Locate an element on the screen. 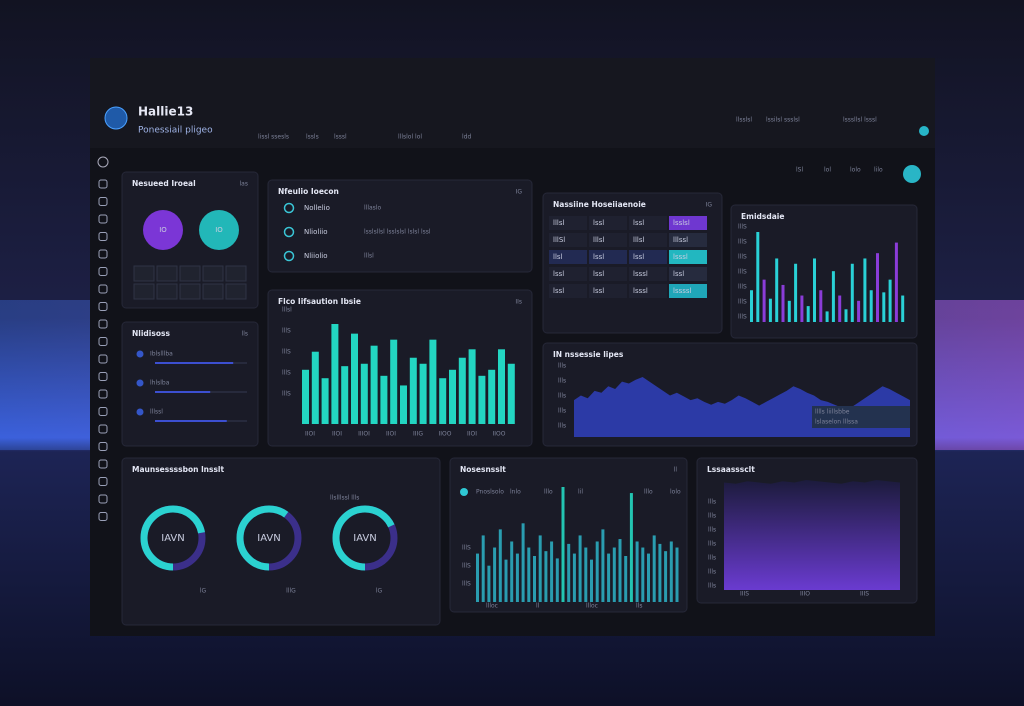 The image size is (1024, 706). x-label: IIOI is located at coordinates (391, 434).